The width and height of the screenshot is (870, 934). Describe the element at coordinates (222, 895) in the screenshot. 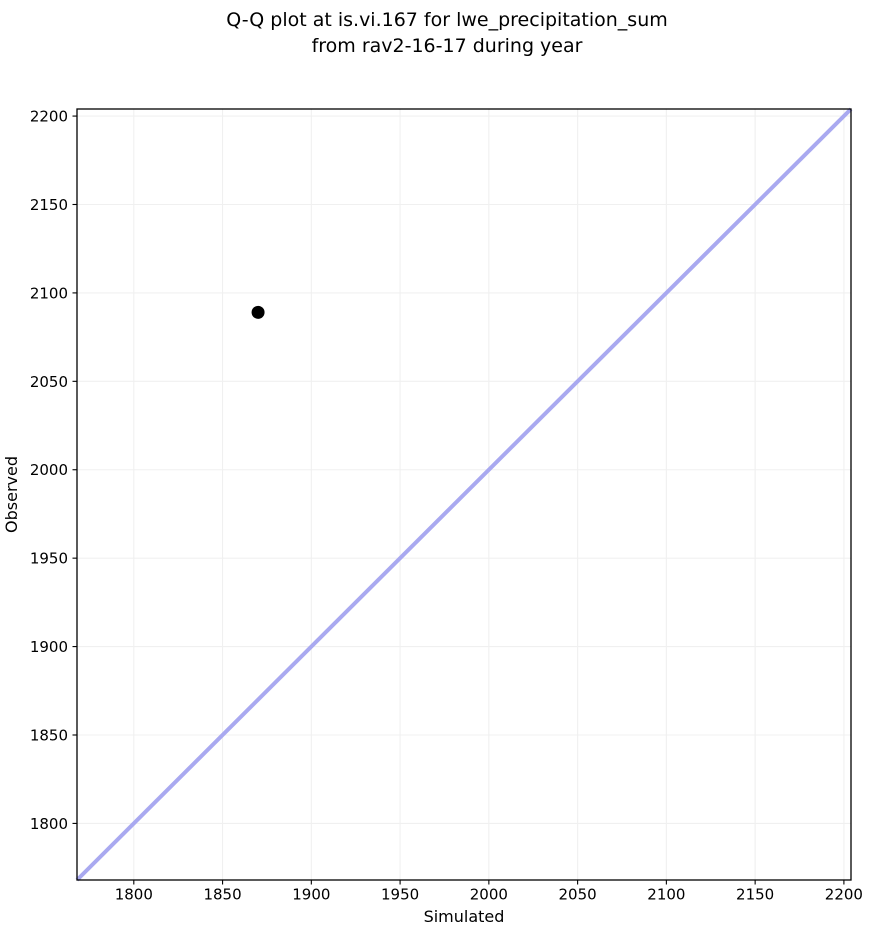

I see `x-tick-label-1850: 1850` at that location.